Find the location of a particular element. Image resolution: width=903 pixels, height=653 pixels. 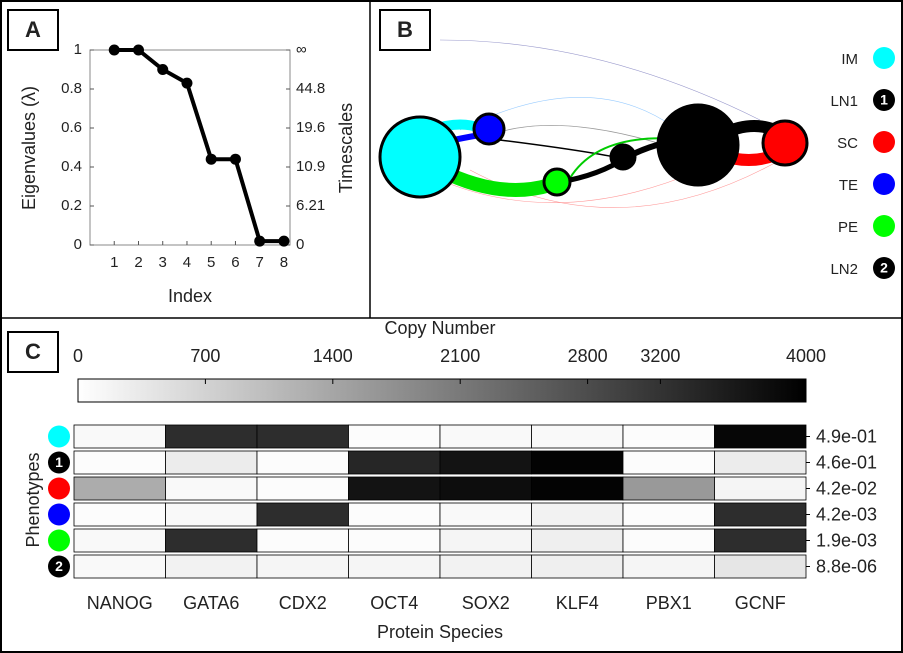

colorbar-tick-label: 700 is located at coordinates (205, 356).